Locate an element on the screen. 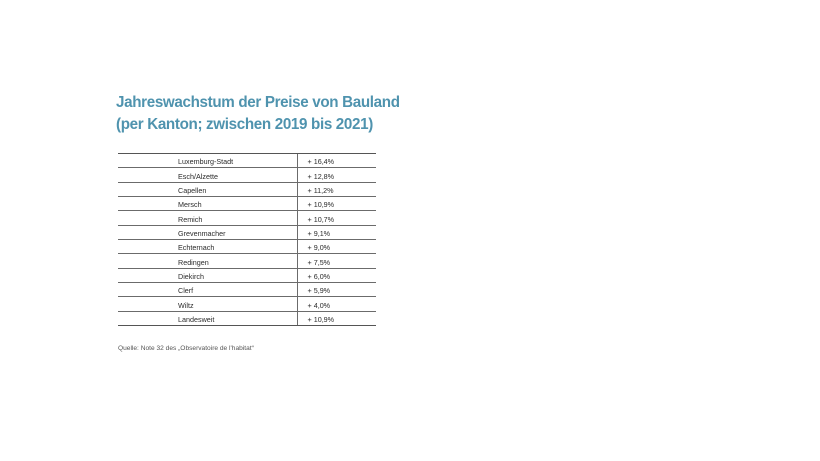  table-row: Diekirch + 6,0% is located at coordinates (247, 276).